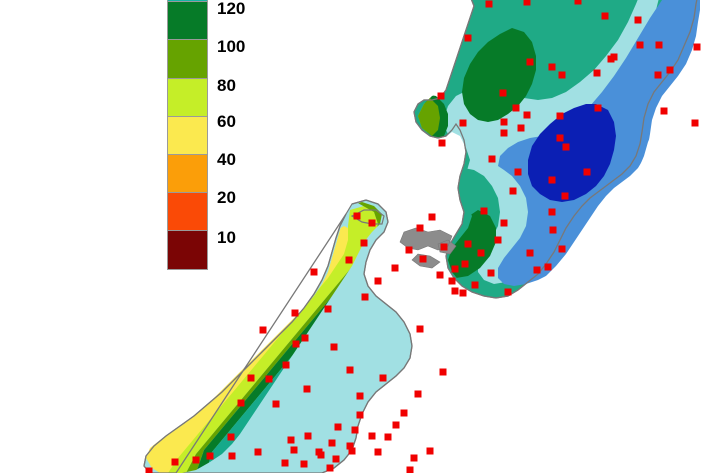 The width and height of the screenshot is (710, 473). What do you see at coordinates (367, 217) in the screenshot?
I see `farewell-spit` at bounding box center [367, 217].